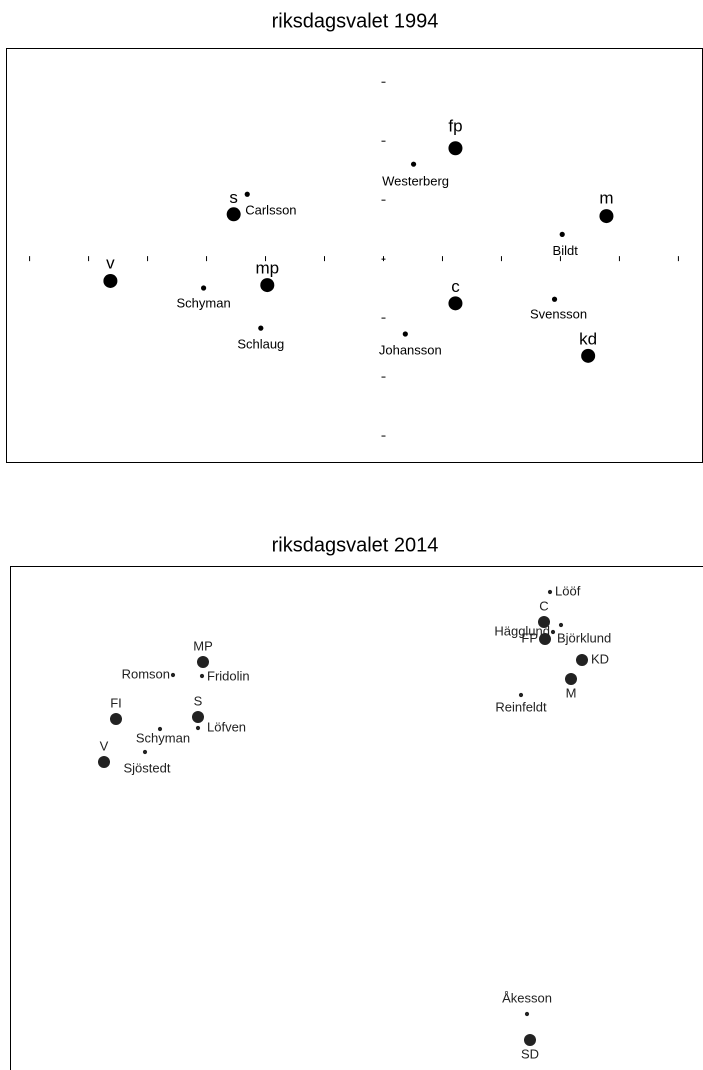 The height and width of the screenshot is (1070, 703). I want to click on chart-title: riksdagsvalet 2014, so click(355, 545).